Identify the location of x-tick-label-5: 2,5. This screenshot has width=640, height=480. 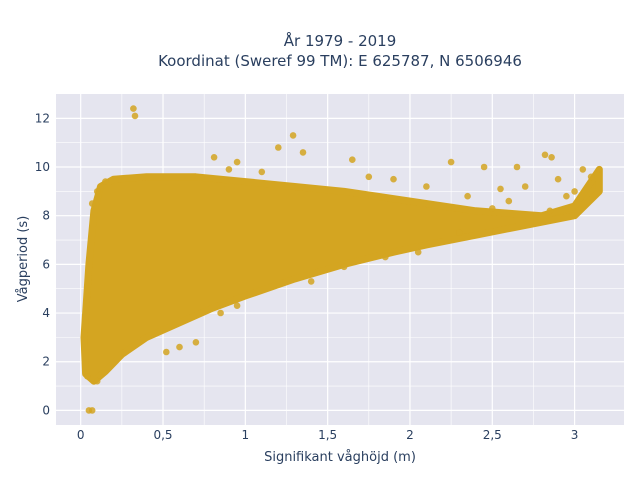
(492, 435).